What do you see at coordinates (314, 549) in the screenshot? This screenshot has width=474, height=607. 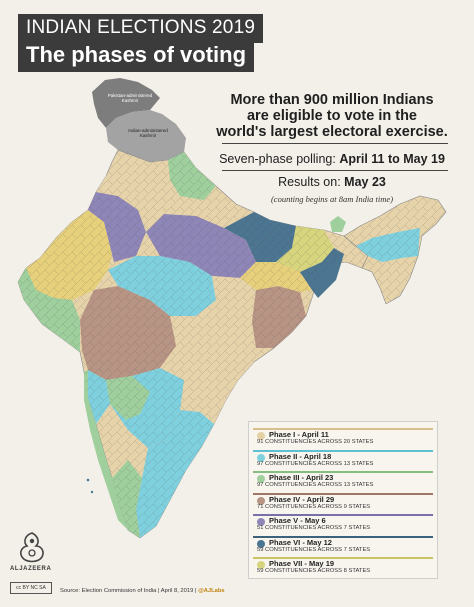 I see `legend-constituencies: 59 CONSTITUENCIES ACROSS 7 STATES` at bounding box center [314, 549].